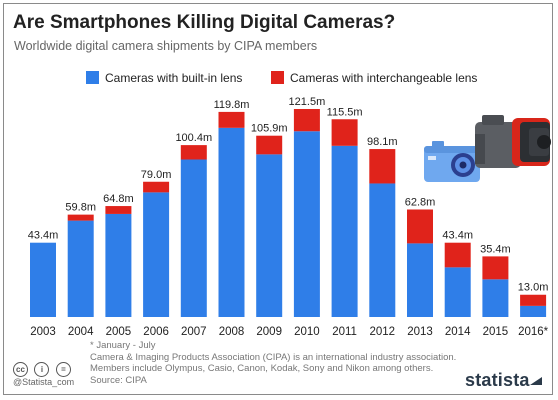 The height and width of the screenshot is (400, 558). I want to click on x-tick-label: 2016*, so click(533, 332).